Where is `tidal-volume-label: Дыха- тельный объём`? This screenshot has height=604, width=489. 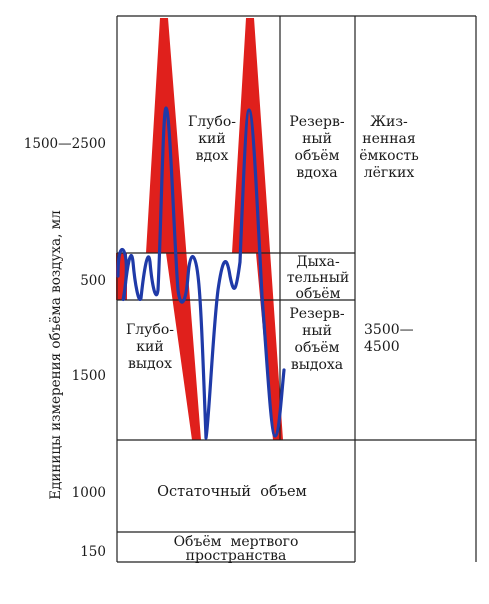 tidal-volume-label: Дыха- тельный объём is located at coordinates (318, 278).